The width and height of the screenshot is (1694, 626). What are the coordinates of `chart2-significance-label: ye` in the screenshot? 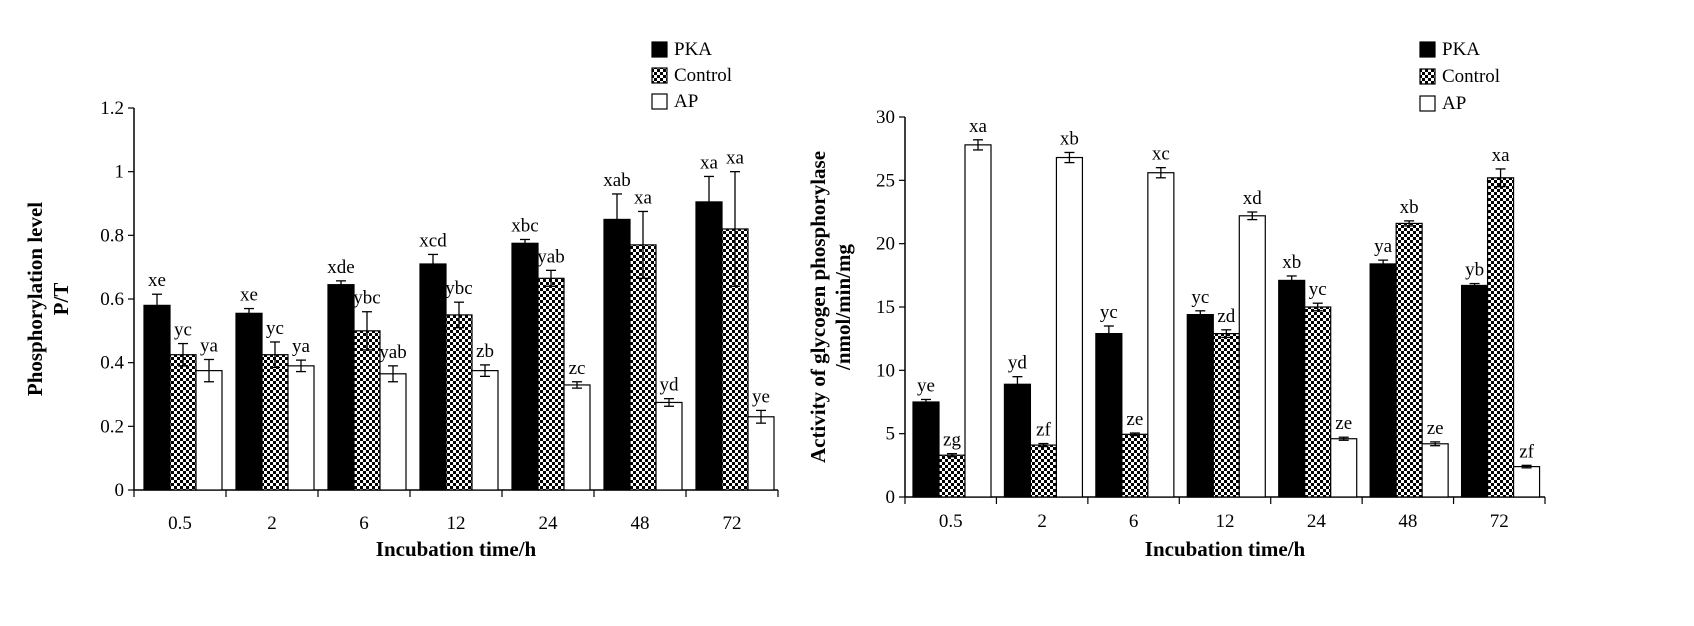 It's located at (926, 385).